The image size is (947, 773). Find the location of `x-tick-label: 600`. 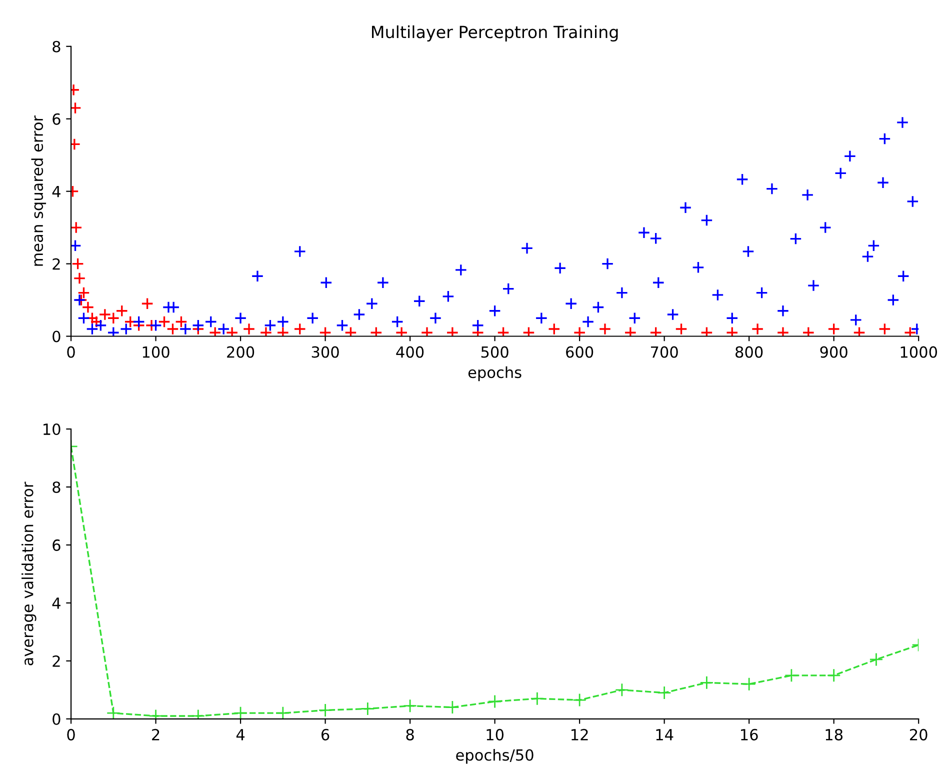

x-tick-label: 600 is located at coordinates (580, 352).